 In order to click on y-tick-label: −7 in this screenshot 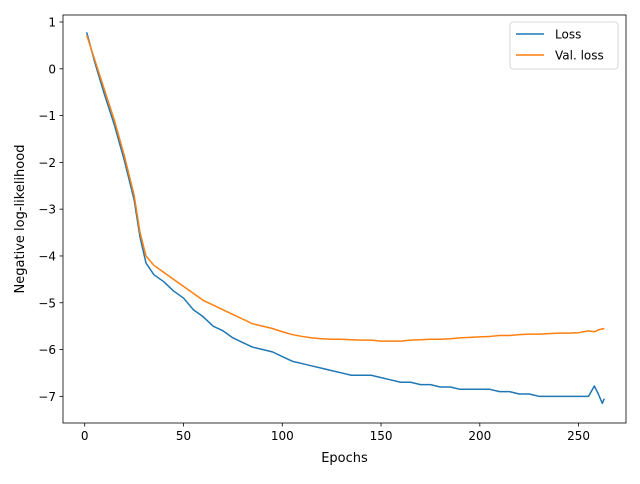, I will do `click(47, 397)`.